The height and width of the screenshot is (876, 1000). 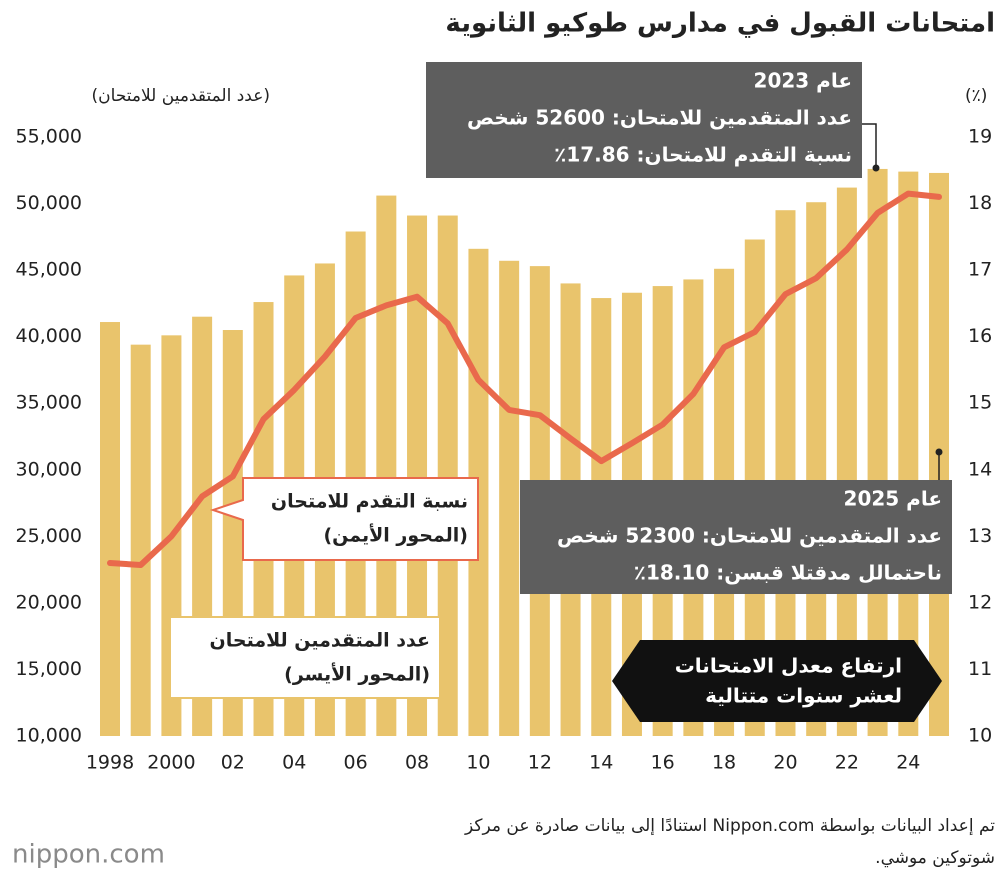 I want to click on x-tick-label: 16, so click(x=663, y=763).